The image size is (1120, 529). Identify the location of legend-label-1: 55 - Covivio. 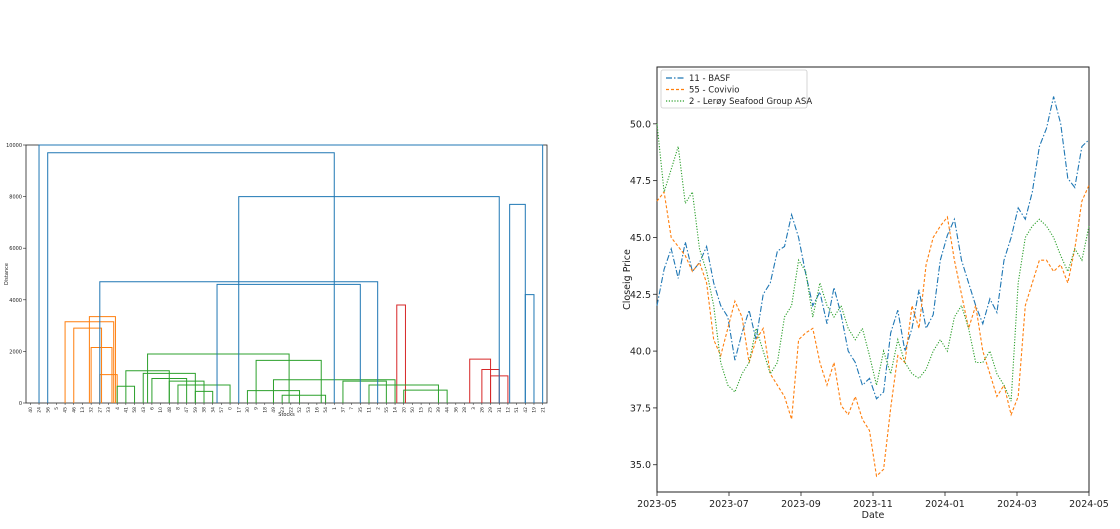
(714, 91).